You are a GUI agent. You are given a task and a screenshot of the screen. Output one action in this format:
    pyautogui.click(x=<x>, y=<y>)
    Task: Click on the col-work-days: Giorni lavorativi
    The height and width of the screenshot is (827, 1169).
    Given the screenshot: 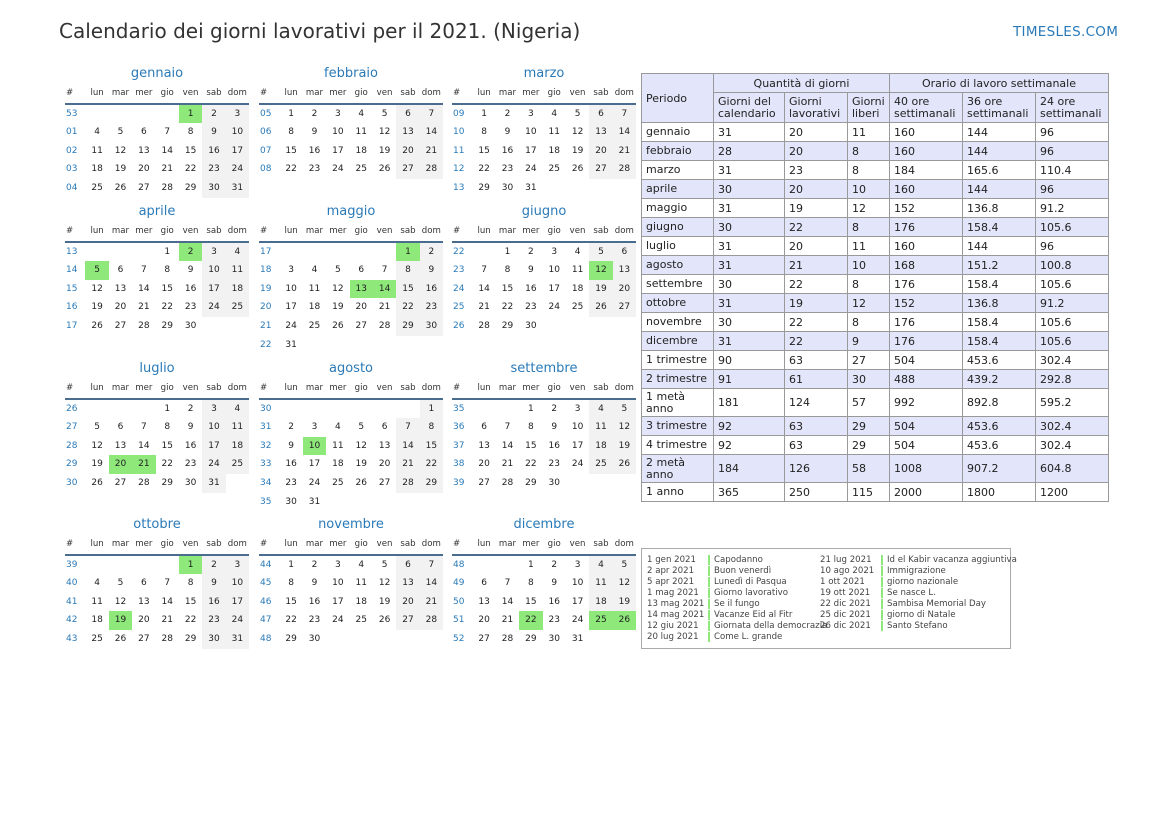 What is the action you would take?
    pyautogui.click(x=816, y=107)
    